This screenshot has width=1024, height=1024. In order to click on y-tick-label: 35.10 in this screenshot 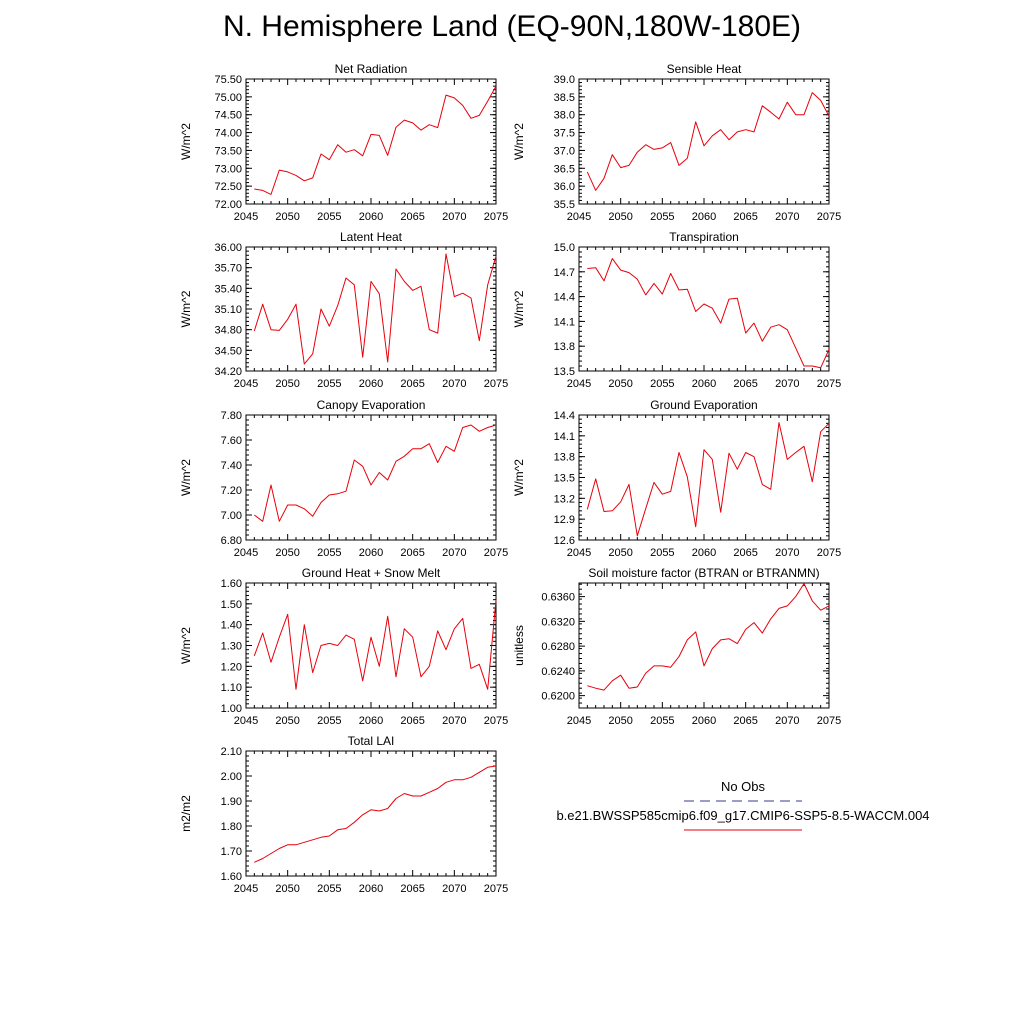, I will do `click(228, 310)`.